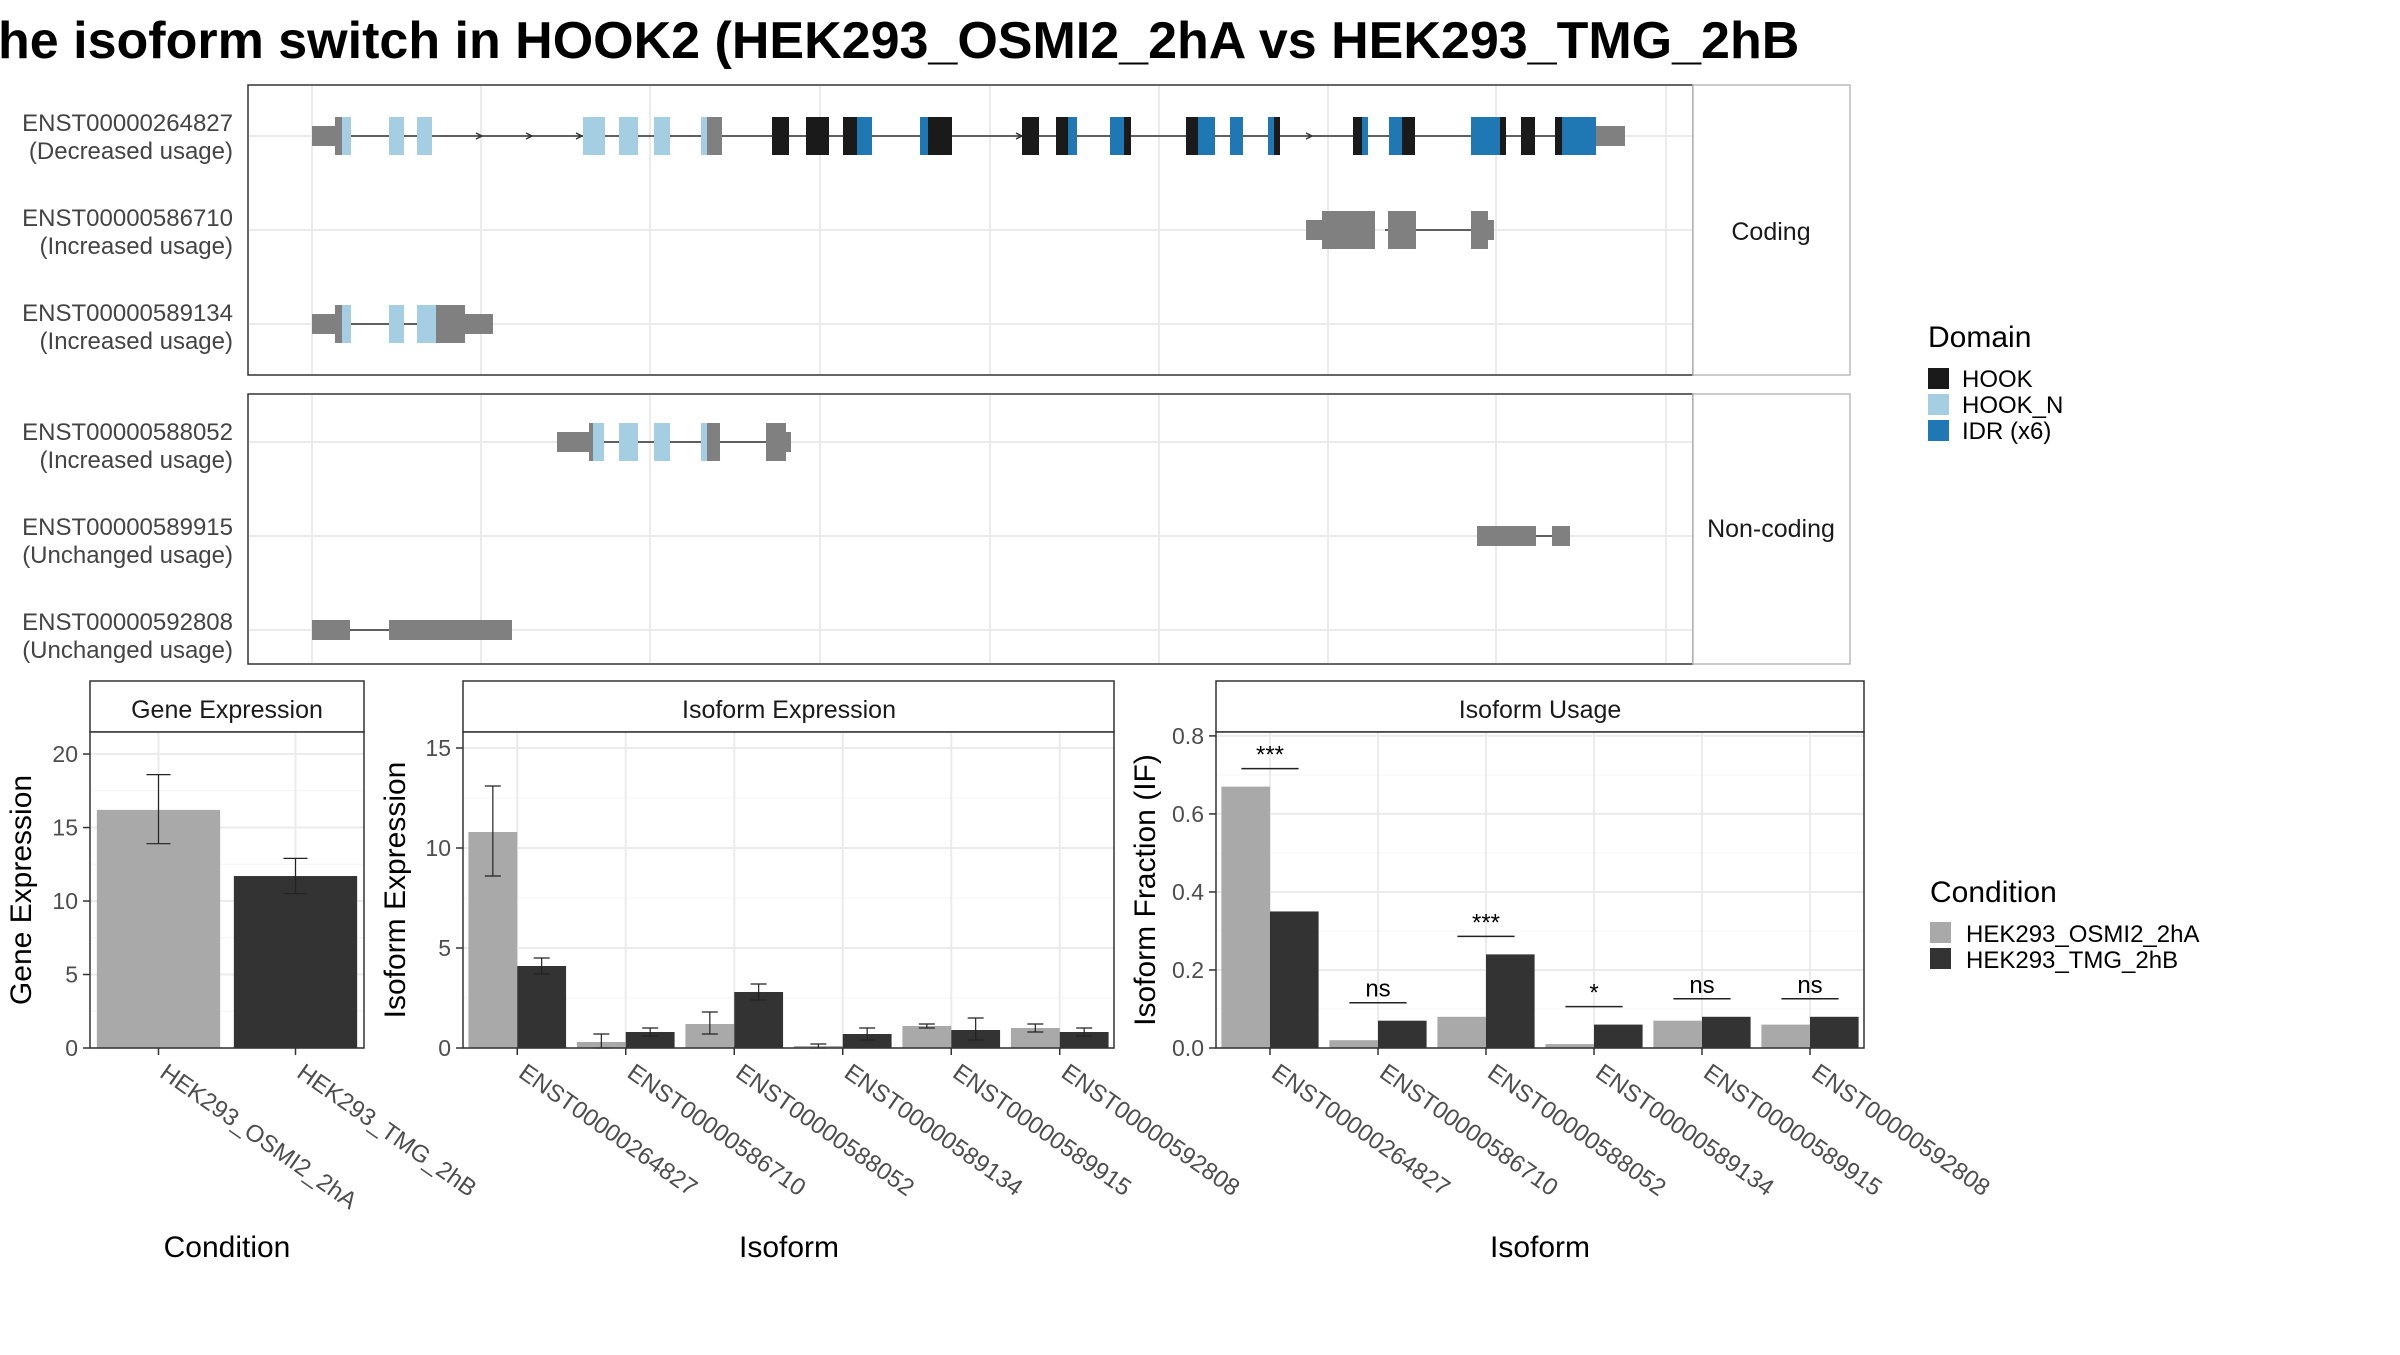 This screenshot has width=2400, height=1355. I want to click on legend-label-tmg: HEK293_TMG_2hB, so click(2072, 960).